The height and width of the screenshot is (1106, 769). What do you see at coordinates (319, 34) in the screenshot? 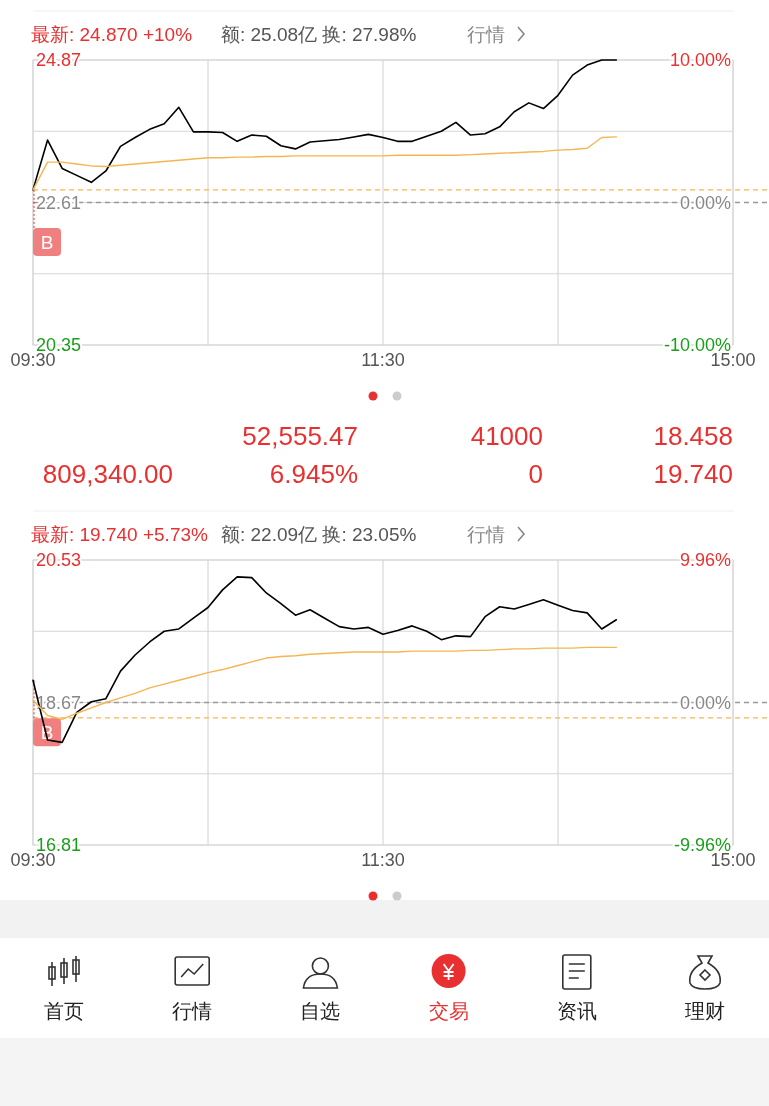
I see `chart-subtitle: 额: 25.08亿 换: 27.98%` at bounding box center [319, 34].